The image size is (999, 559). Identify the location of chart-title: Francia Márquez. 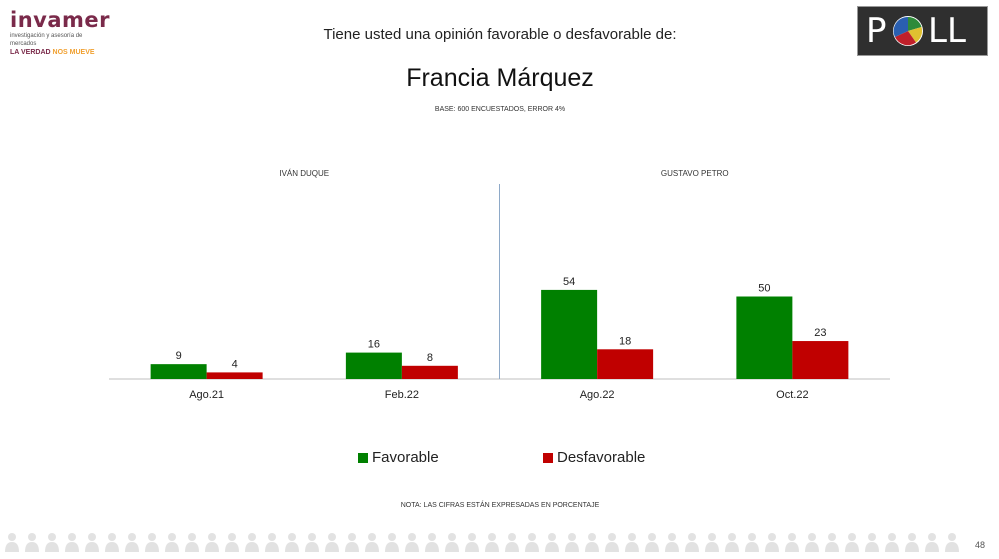
(500, 78).